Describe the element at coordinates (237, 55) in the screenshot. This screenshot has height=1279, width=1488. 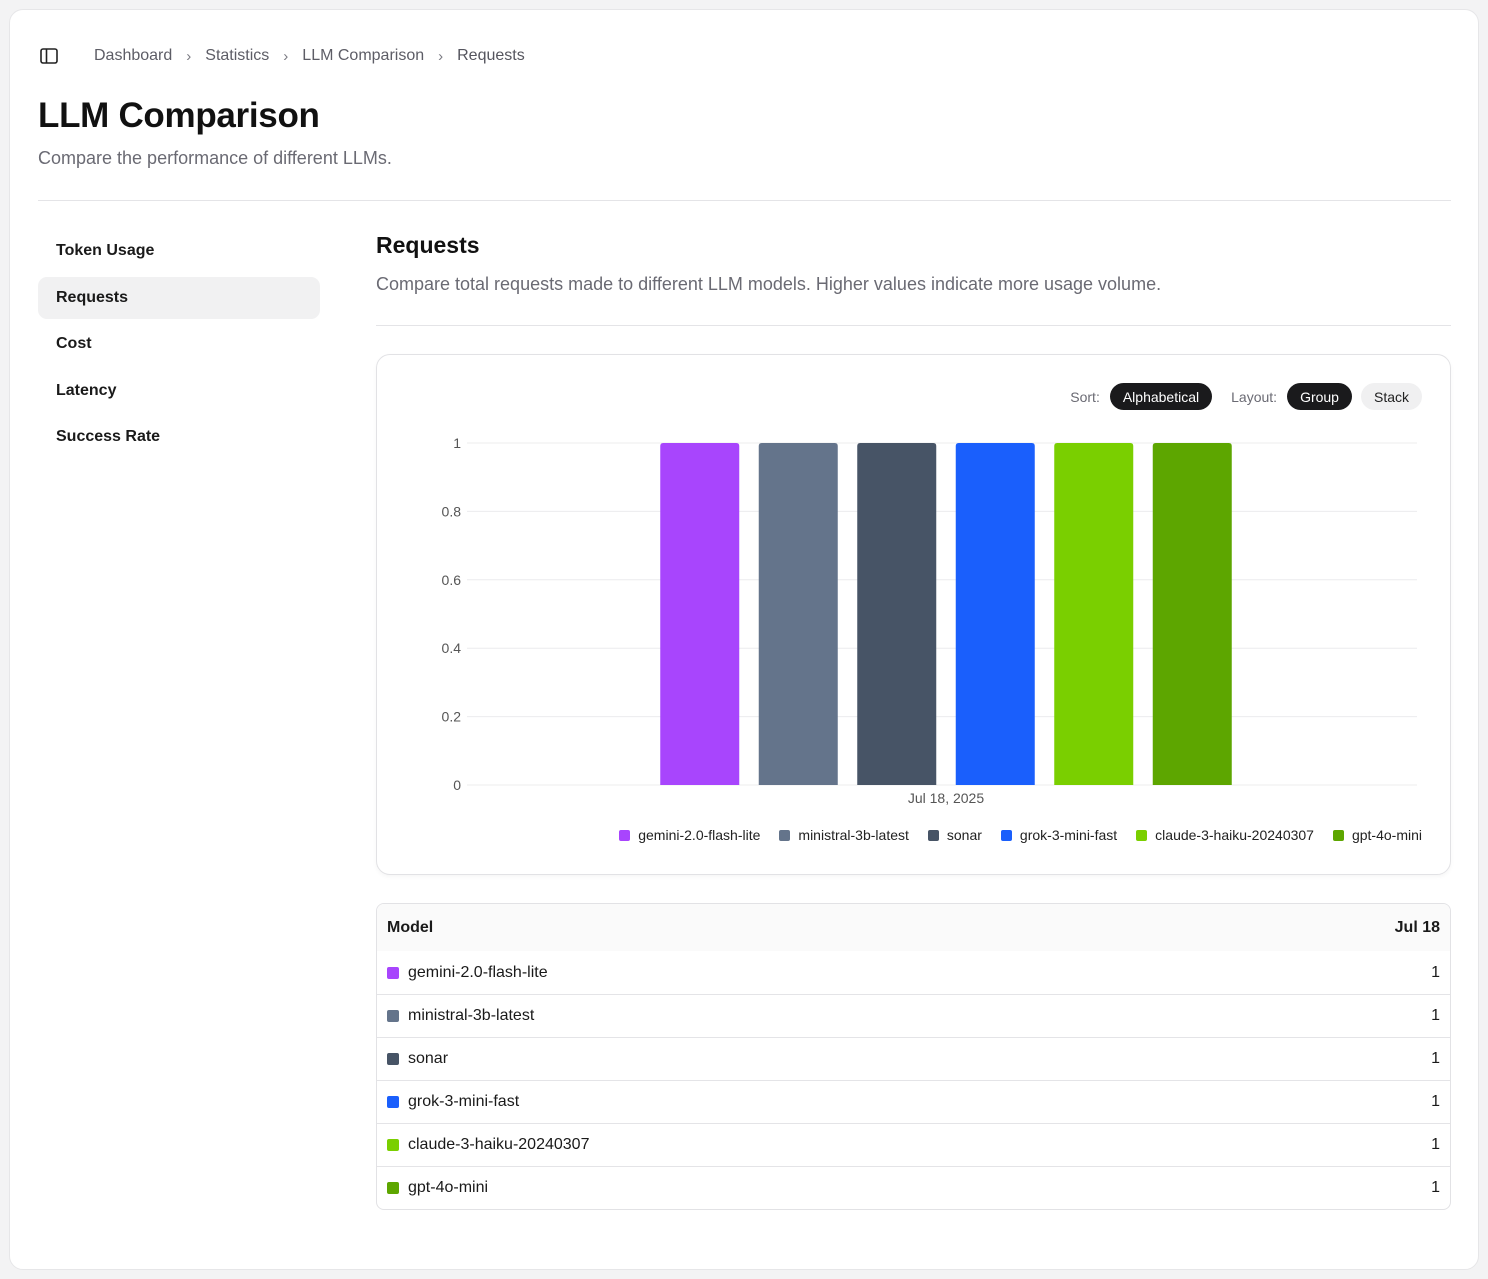
I see `breadcrumb-statistics: Statistics` at that location.